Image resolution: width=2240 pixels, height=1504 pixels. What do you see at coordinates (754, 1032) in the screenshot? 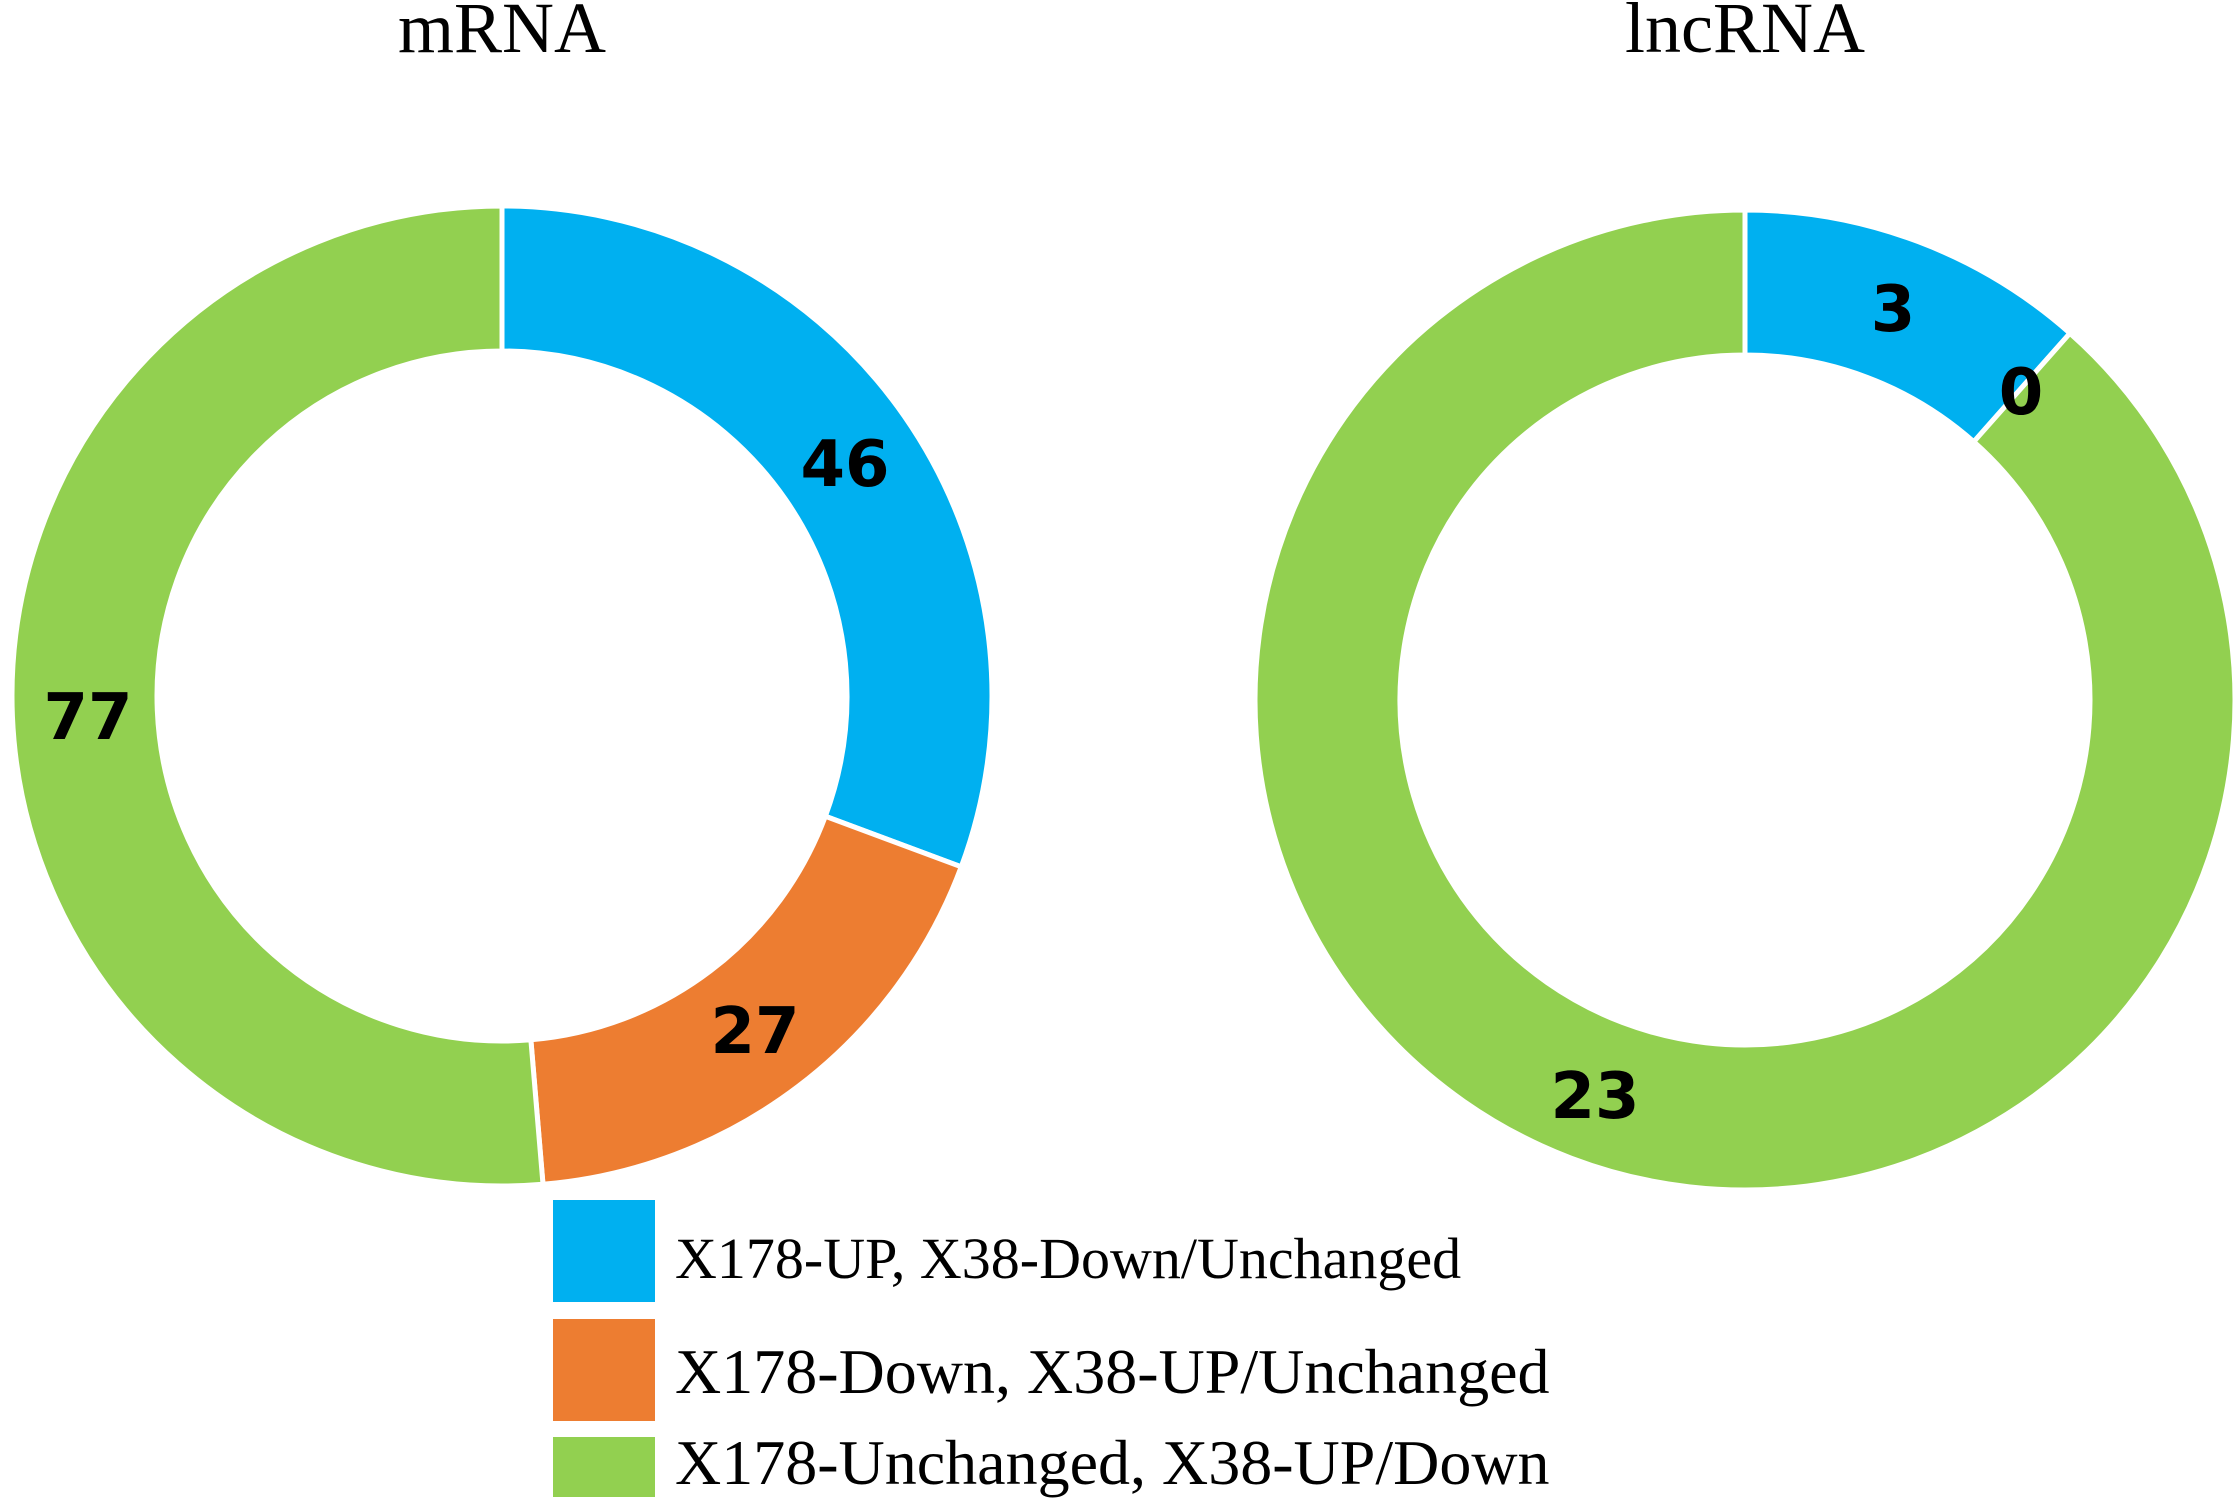
I see `mrna-data-label-down: 27` at bounding box center [754, 1032].